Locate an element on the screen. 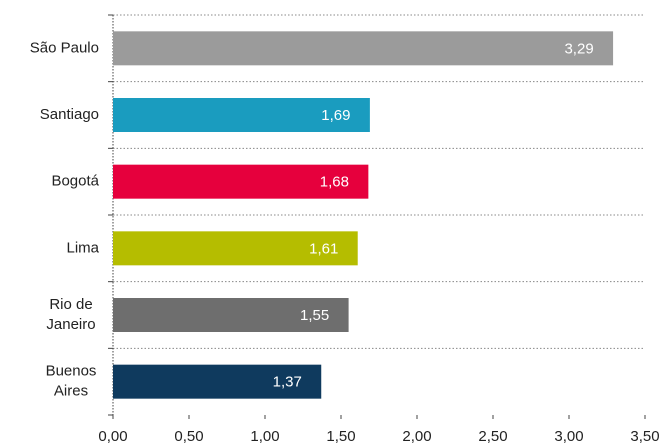 The width and height of the screenshot is (666, 448). y-tick-label: Bogotá is located at coordinates (75, 181).